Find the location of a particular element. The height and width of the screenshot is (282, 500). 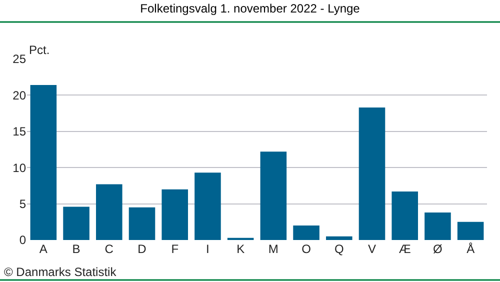

chart-title: Folketingsvalg 1. november 2022 - Lynge is located at coordinates (250, 8).